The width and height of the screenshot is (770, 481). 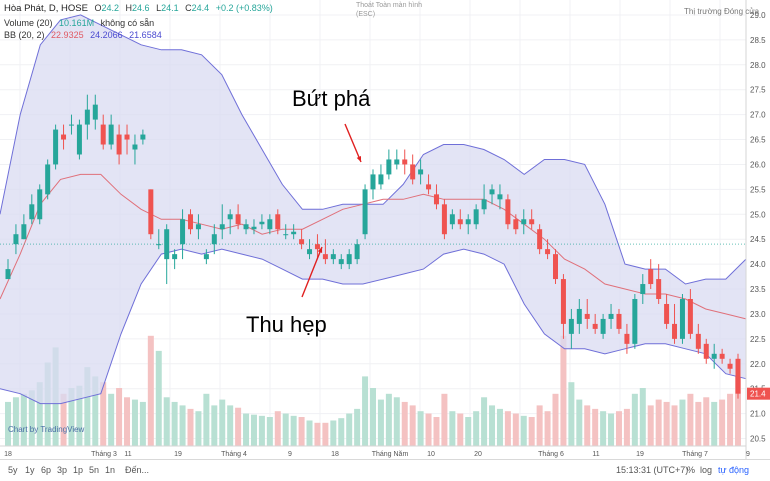 I want to click on squeeze-annotation: Thu hẹp, so click(x=286, y=324).